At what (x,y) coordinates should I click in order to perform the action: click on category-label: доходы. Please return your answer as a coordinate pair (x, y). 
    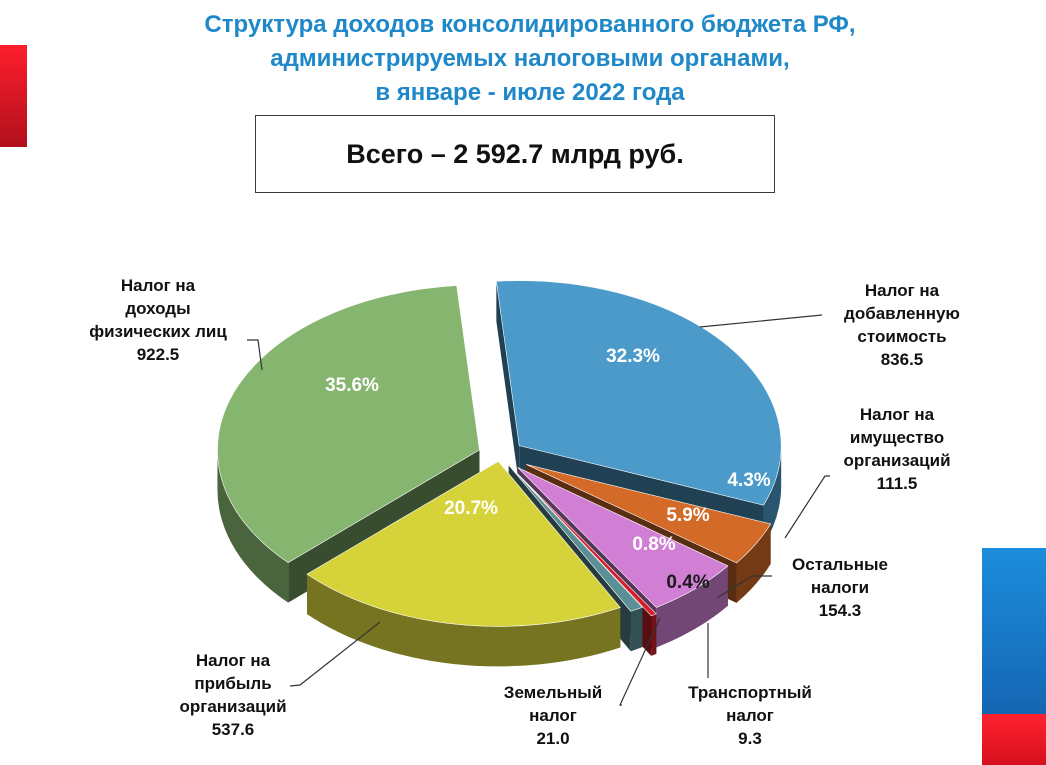
    Looking at the image, I should click on (157, 308).